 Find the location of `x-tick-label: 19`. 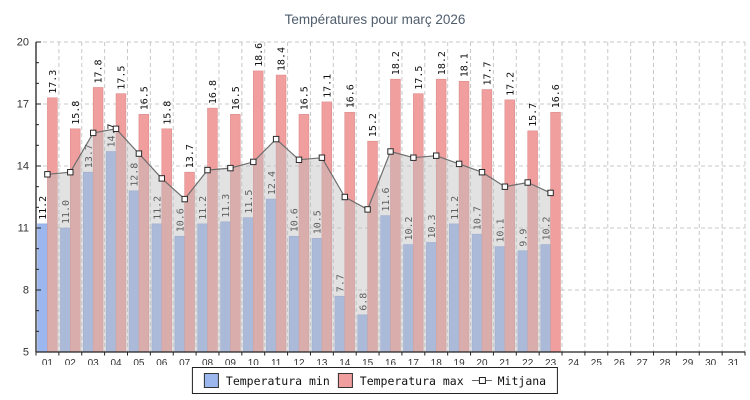

x-tick-label: 19 is located at coordinates (460, 361).